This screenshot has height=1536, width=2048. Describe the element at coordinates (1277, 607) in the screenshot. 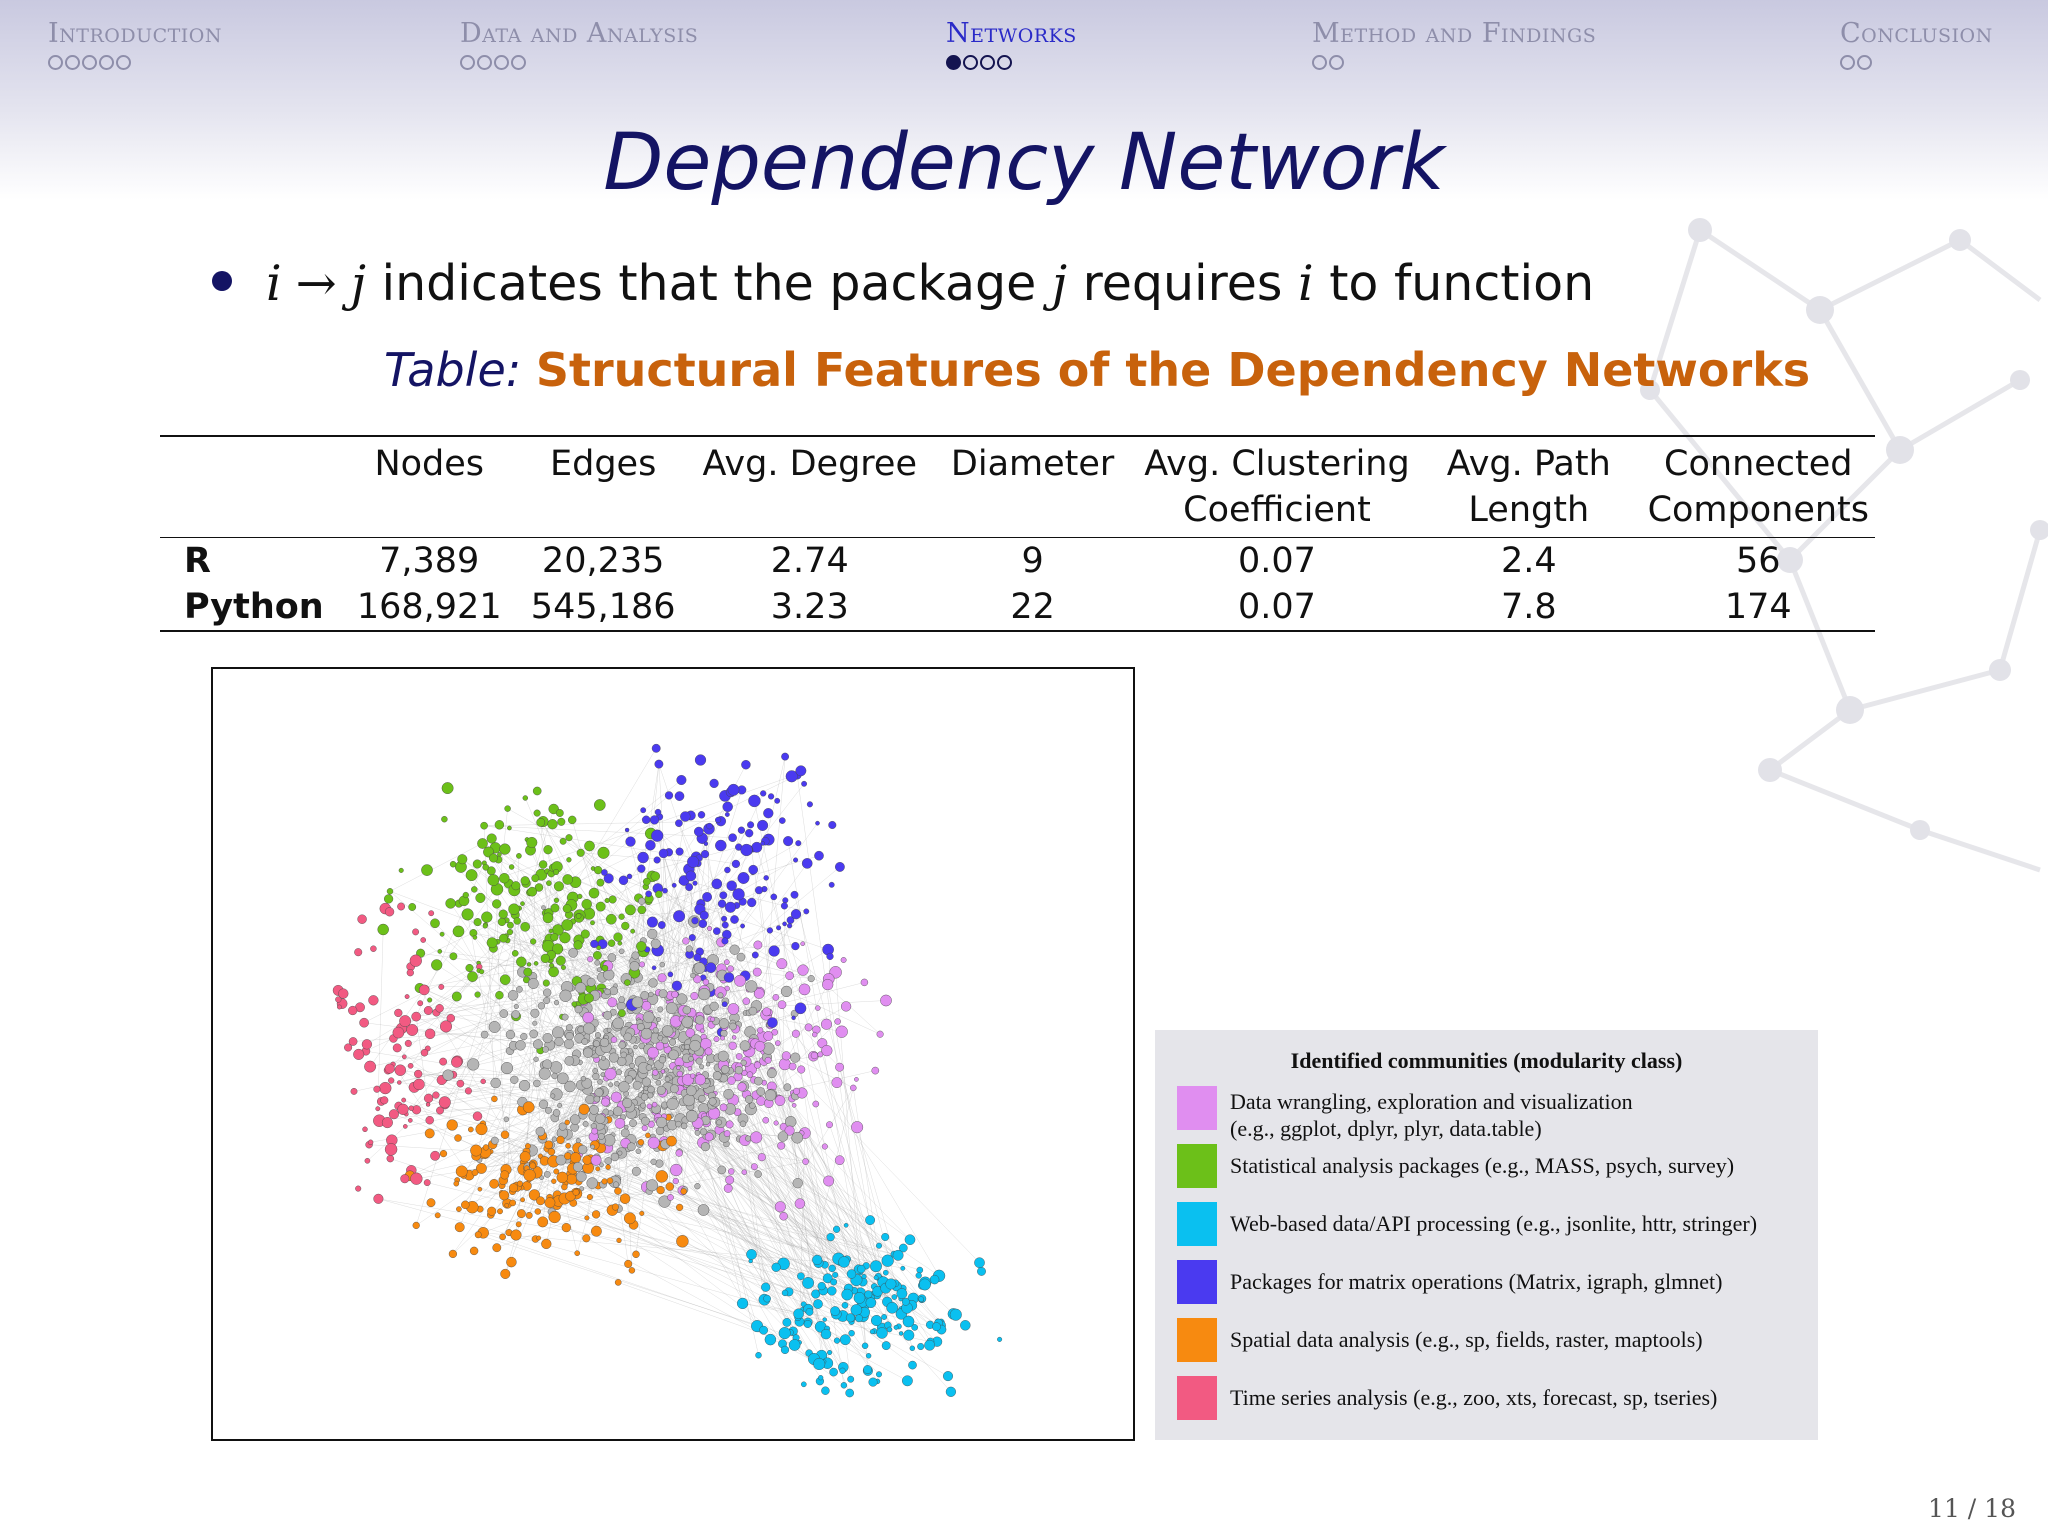

I see `table-cell: 0.07` at that location.